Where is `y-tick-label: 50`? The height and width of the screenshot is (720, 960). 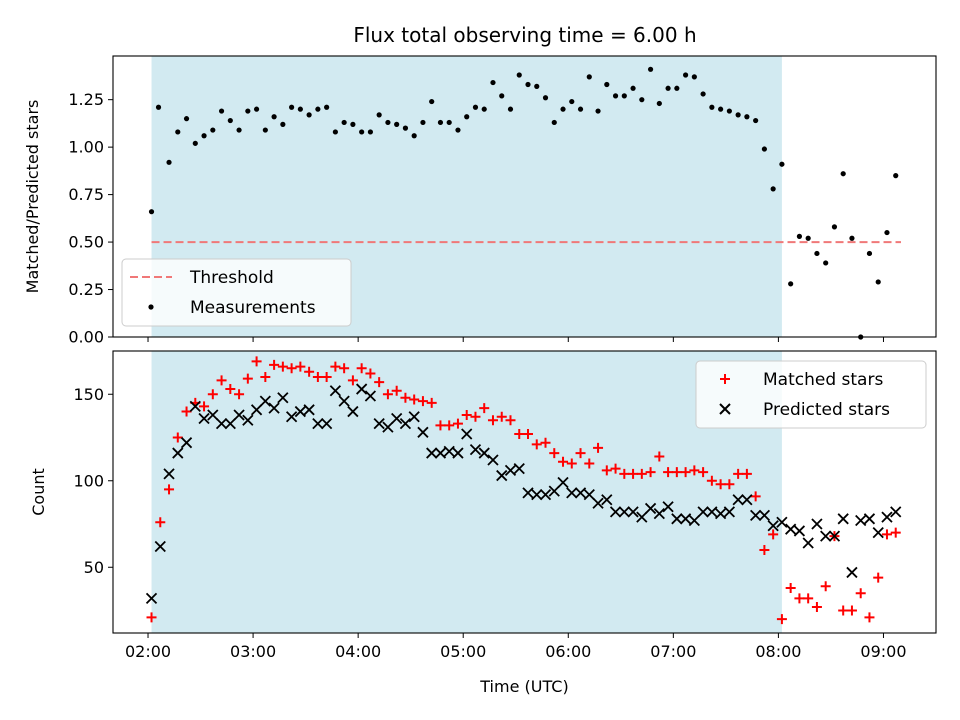 y-tick-label: 50 is located at coordinates (94, 567).